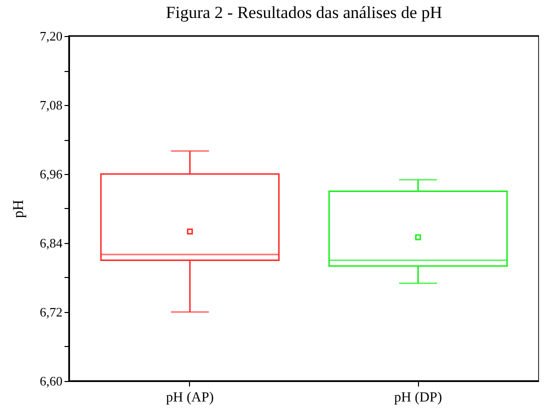 The image size is (553, 419). I want to click on y-axis-title: pH, so click(18, 209).